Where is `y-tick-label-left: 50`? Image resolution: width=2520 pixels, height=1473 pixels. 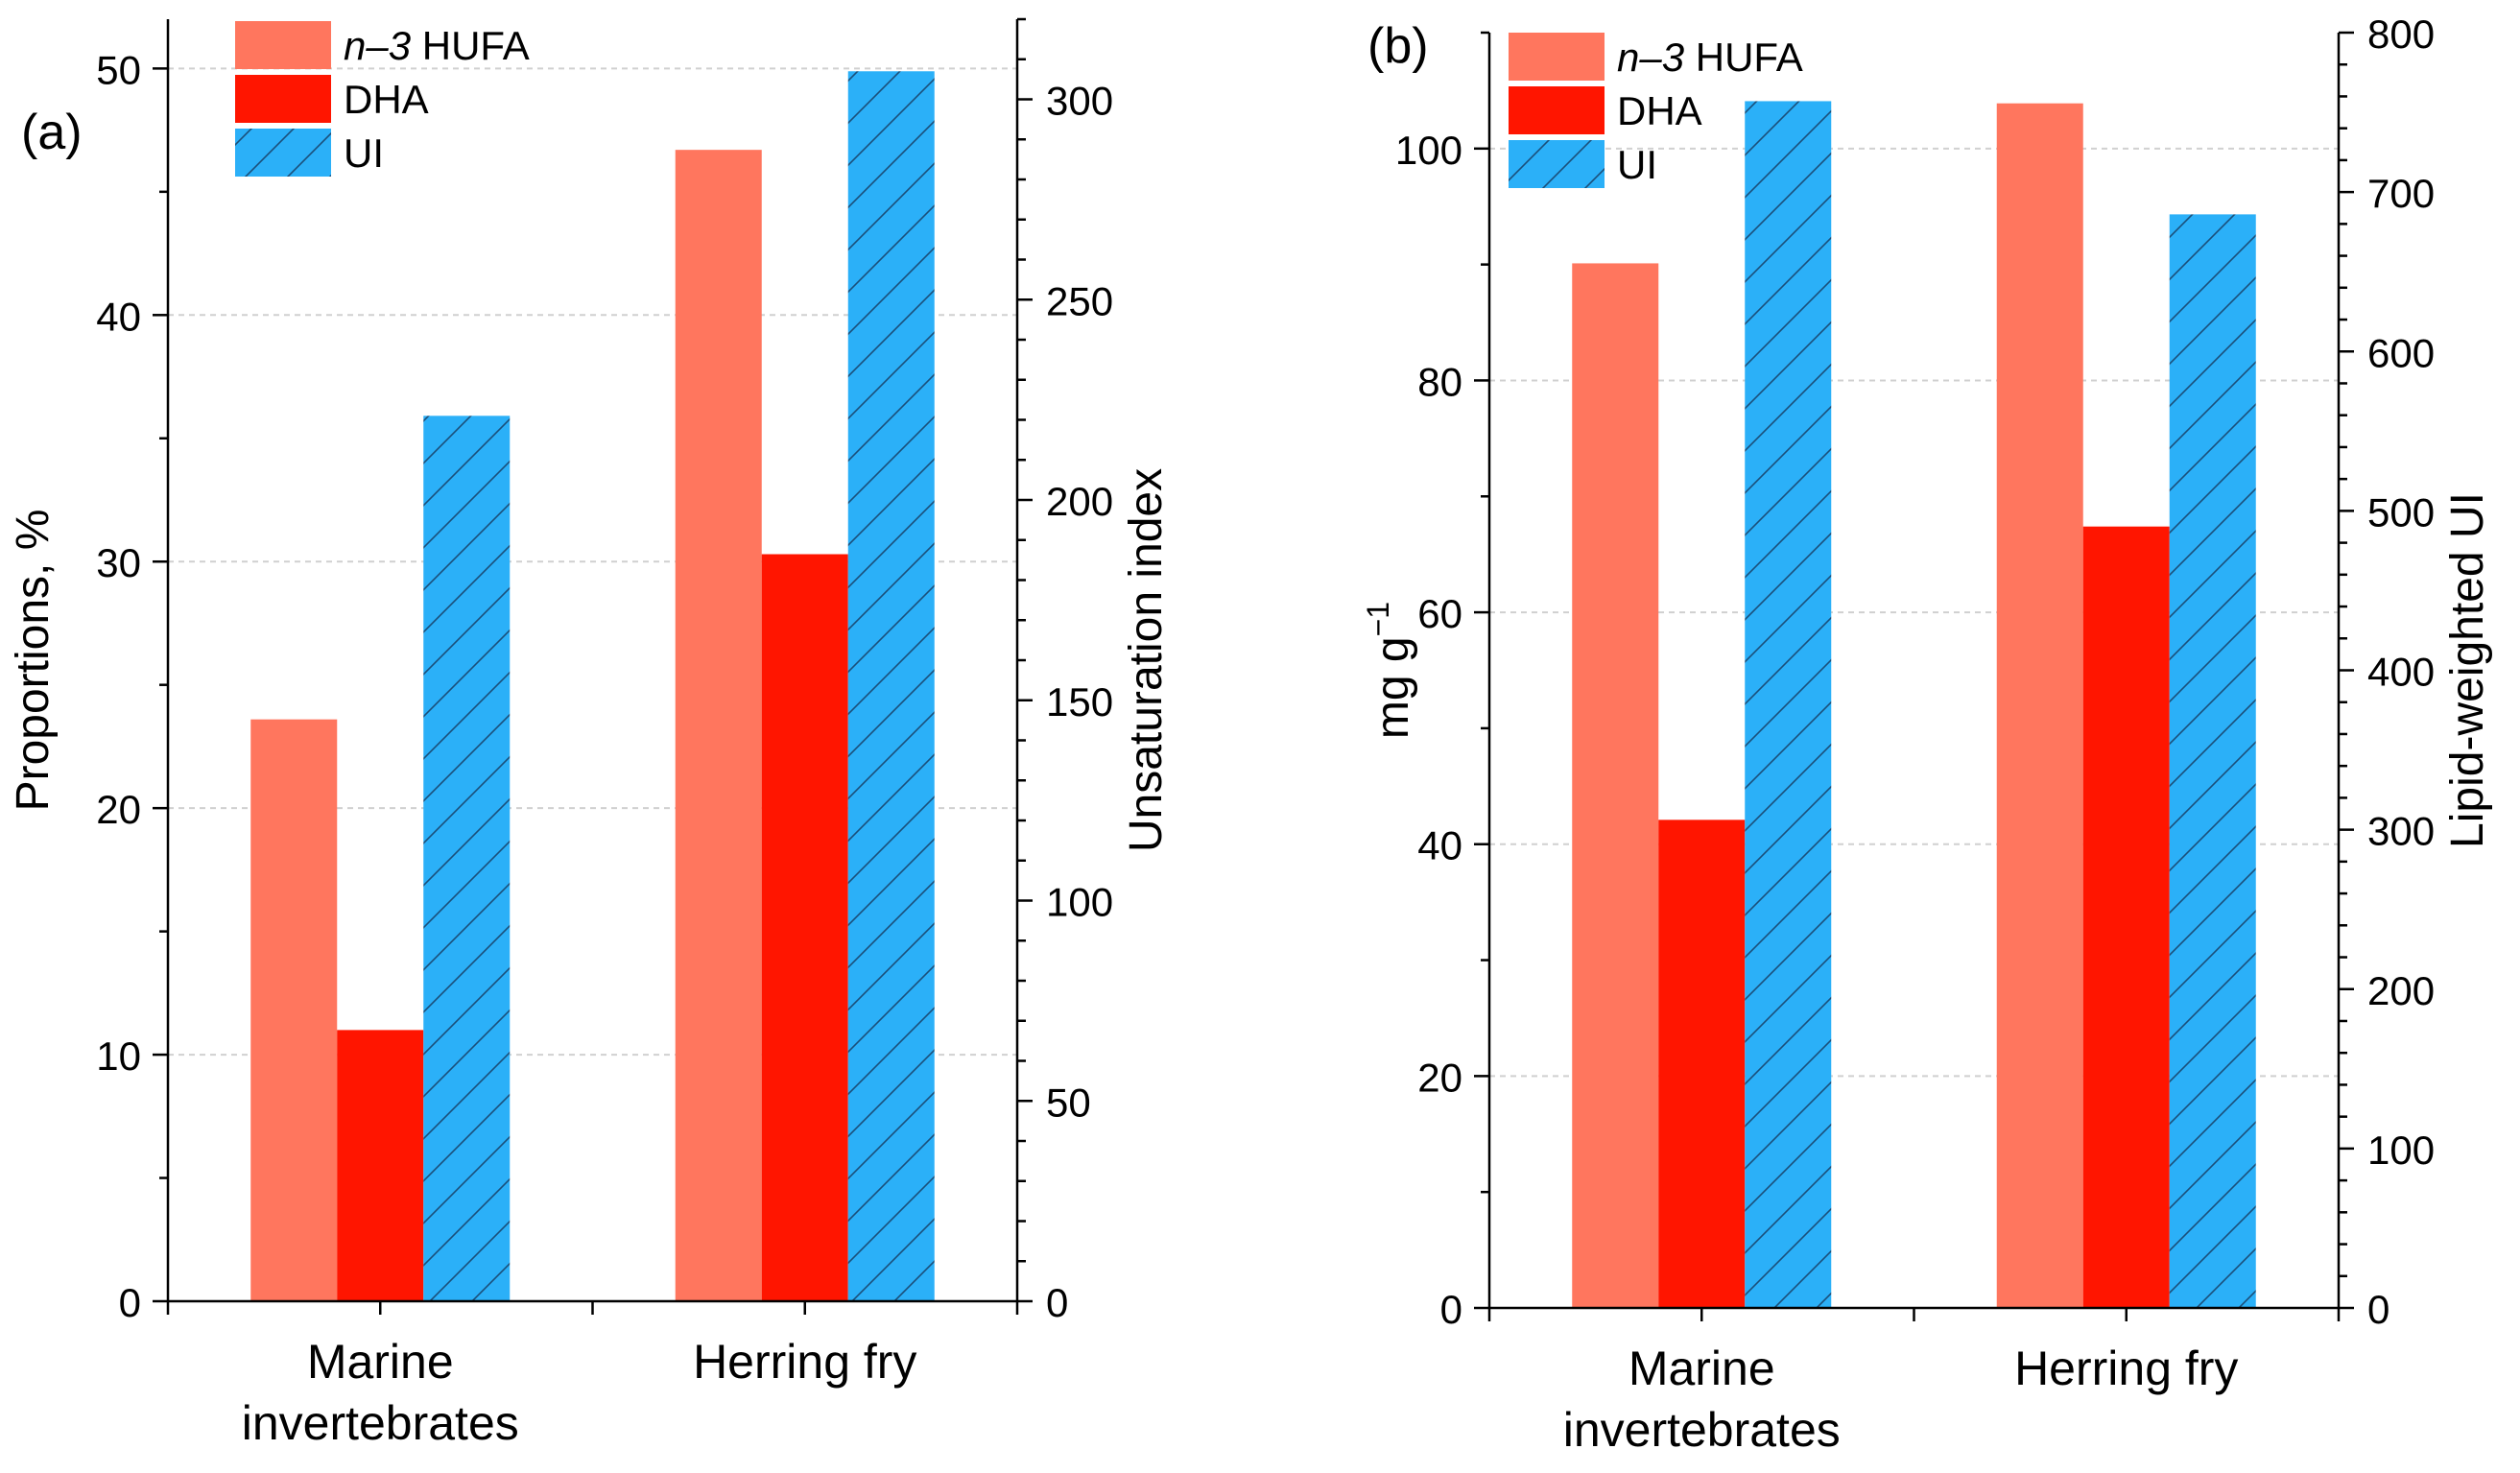
y-tick-label-left: 50 is located at coordinates (119, 69).